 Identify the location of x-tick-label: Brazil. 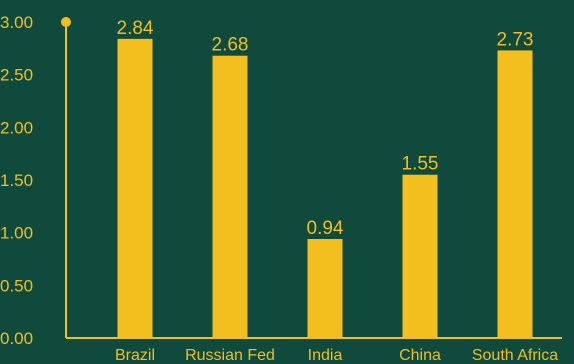
(135, 355).